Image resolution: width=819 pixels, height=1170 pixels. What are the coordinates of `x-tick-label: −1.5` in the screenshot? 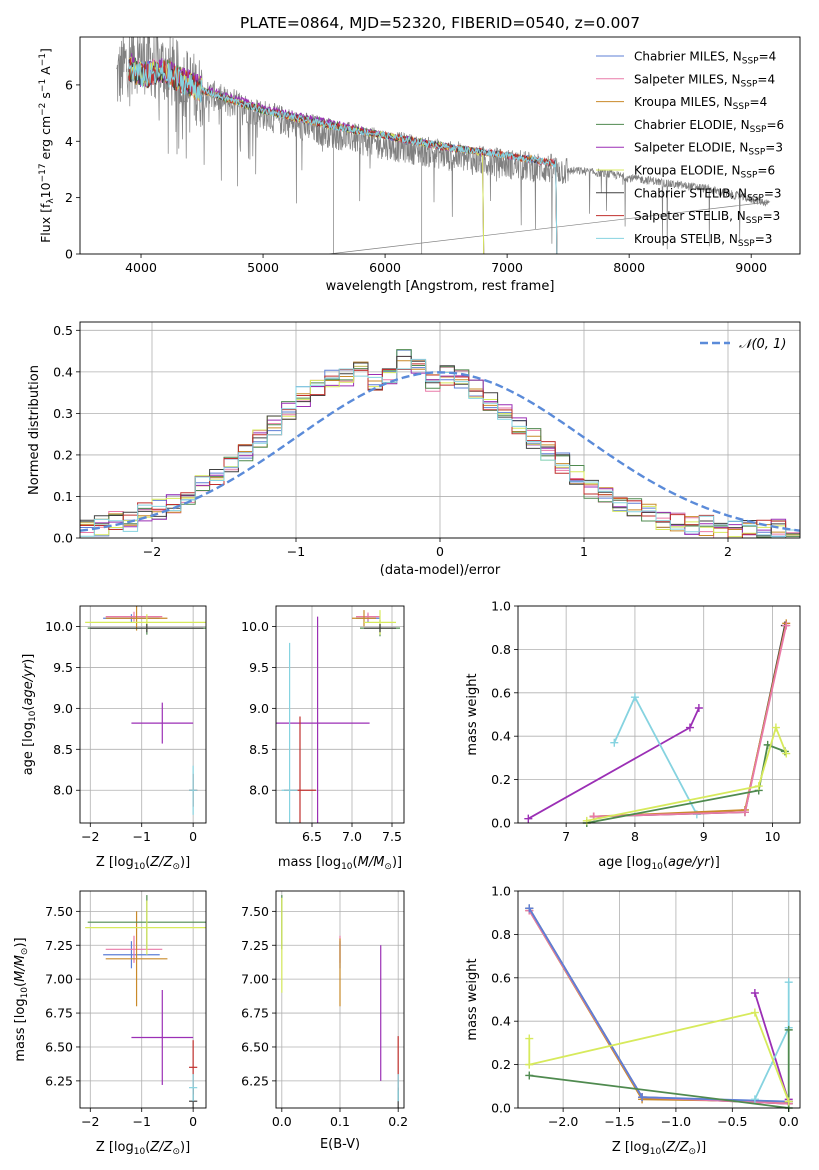 It's located at (619, 1121).